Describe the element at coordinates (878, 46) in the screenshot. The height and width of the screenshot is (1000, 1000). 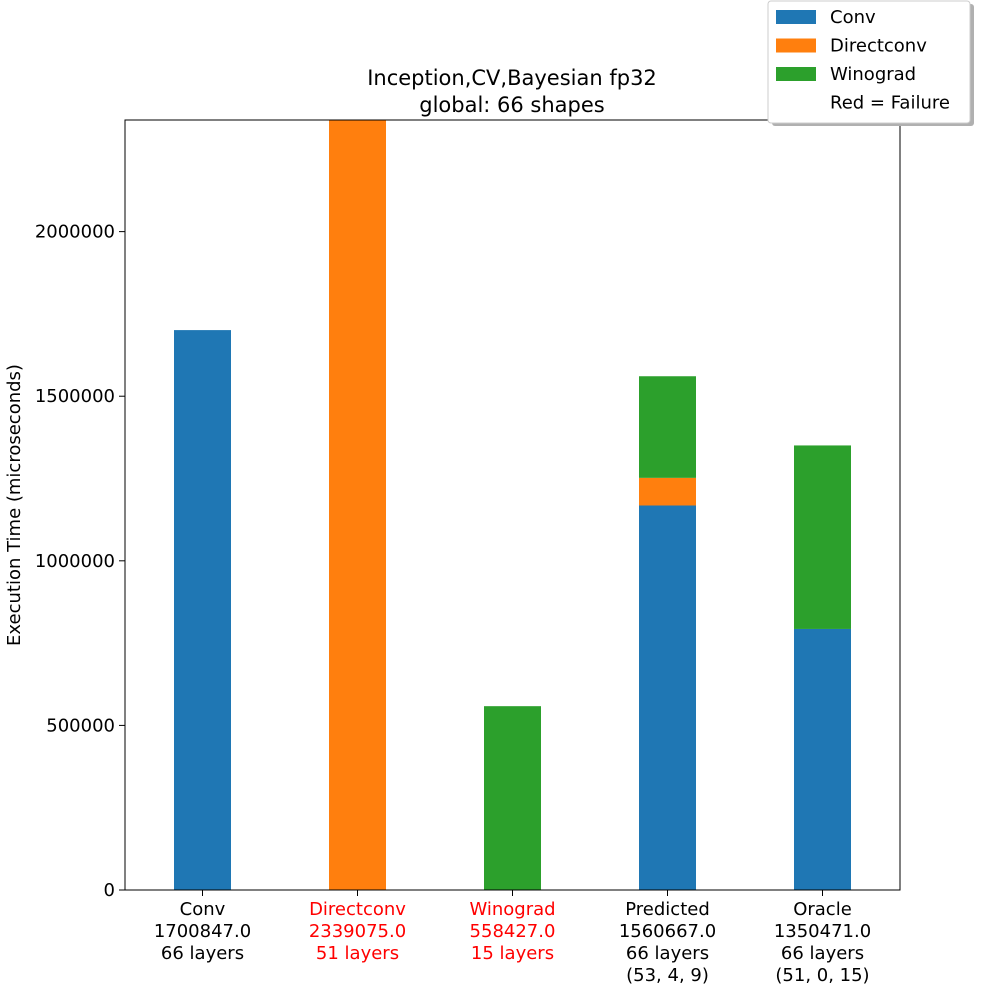
I see `legend-label-directconv: Directconv` at that location.